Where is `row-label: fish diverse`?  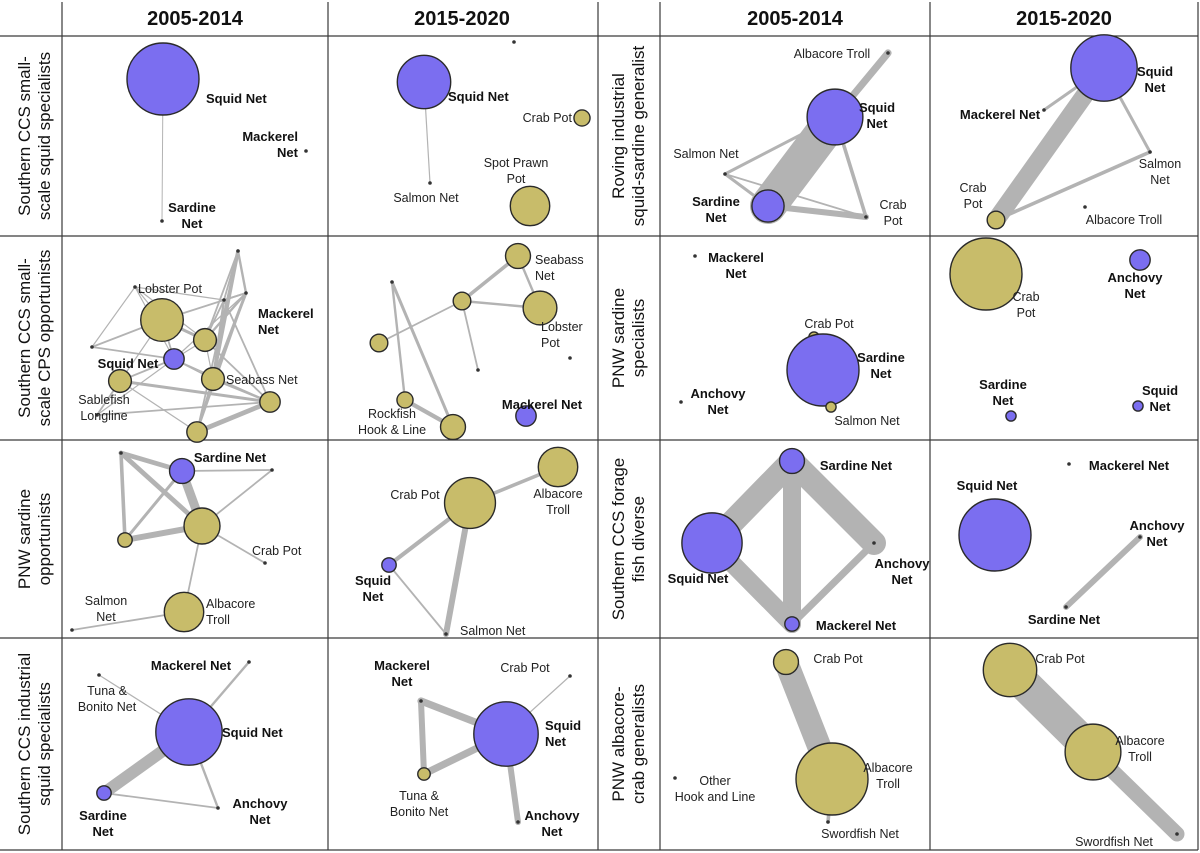 row-label: fish diverse is located at coordinates (638, 539).